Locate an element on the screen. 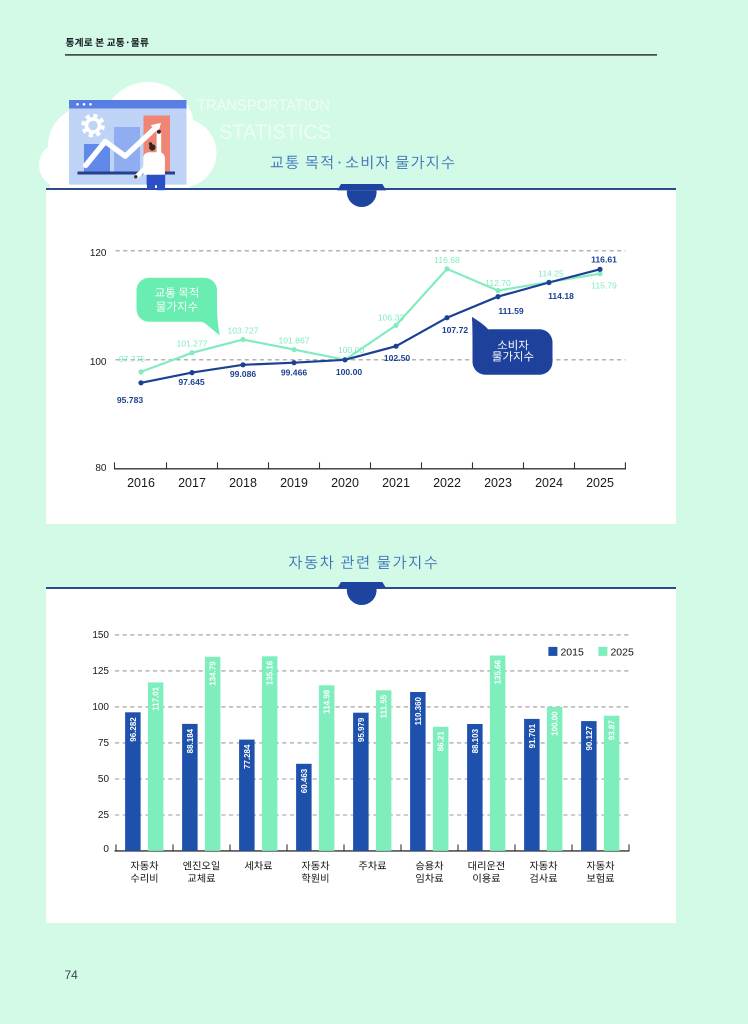 Image resolution: width=748 pixels, height=1024 pixels. svg-text: STATISTICS is located at coordinates (275, 132).